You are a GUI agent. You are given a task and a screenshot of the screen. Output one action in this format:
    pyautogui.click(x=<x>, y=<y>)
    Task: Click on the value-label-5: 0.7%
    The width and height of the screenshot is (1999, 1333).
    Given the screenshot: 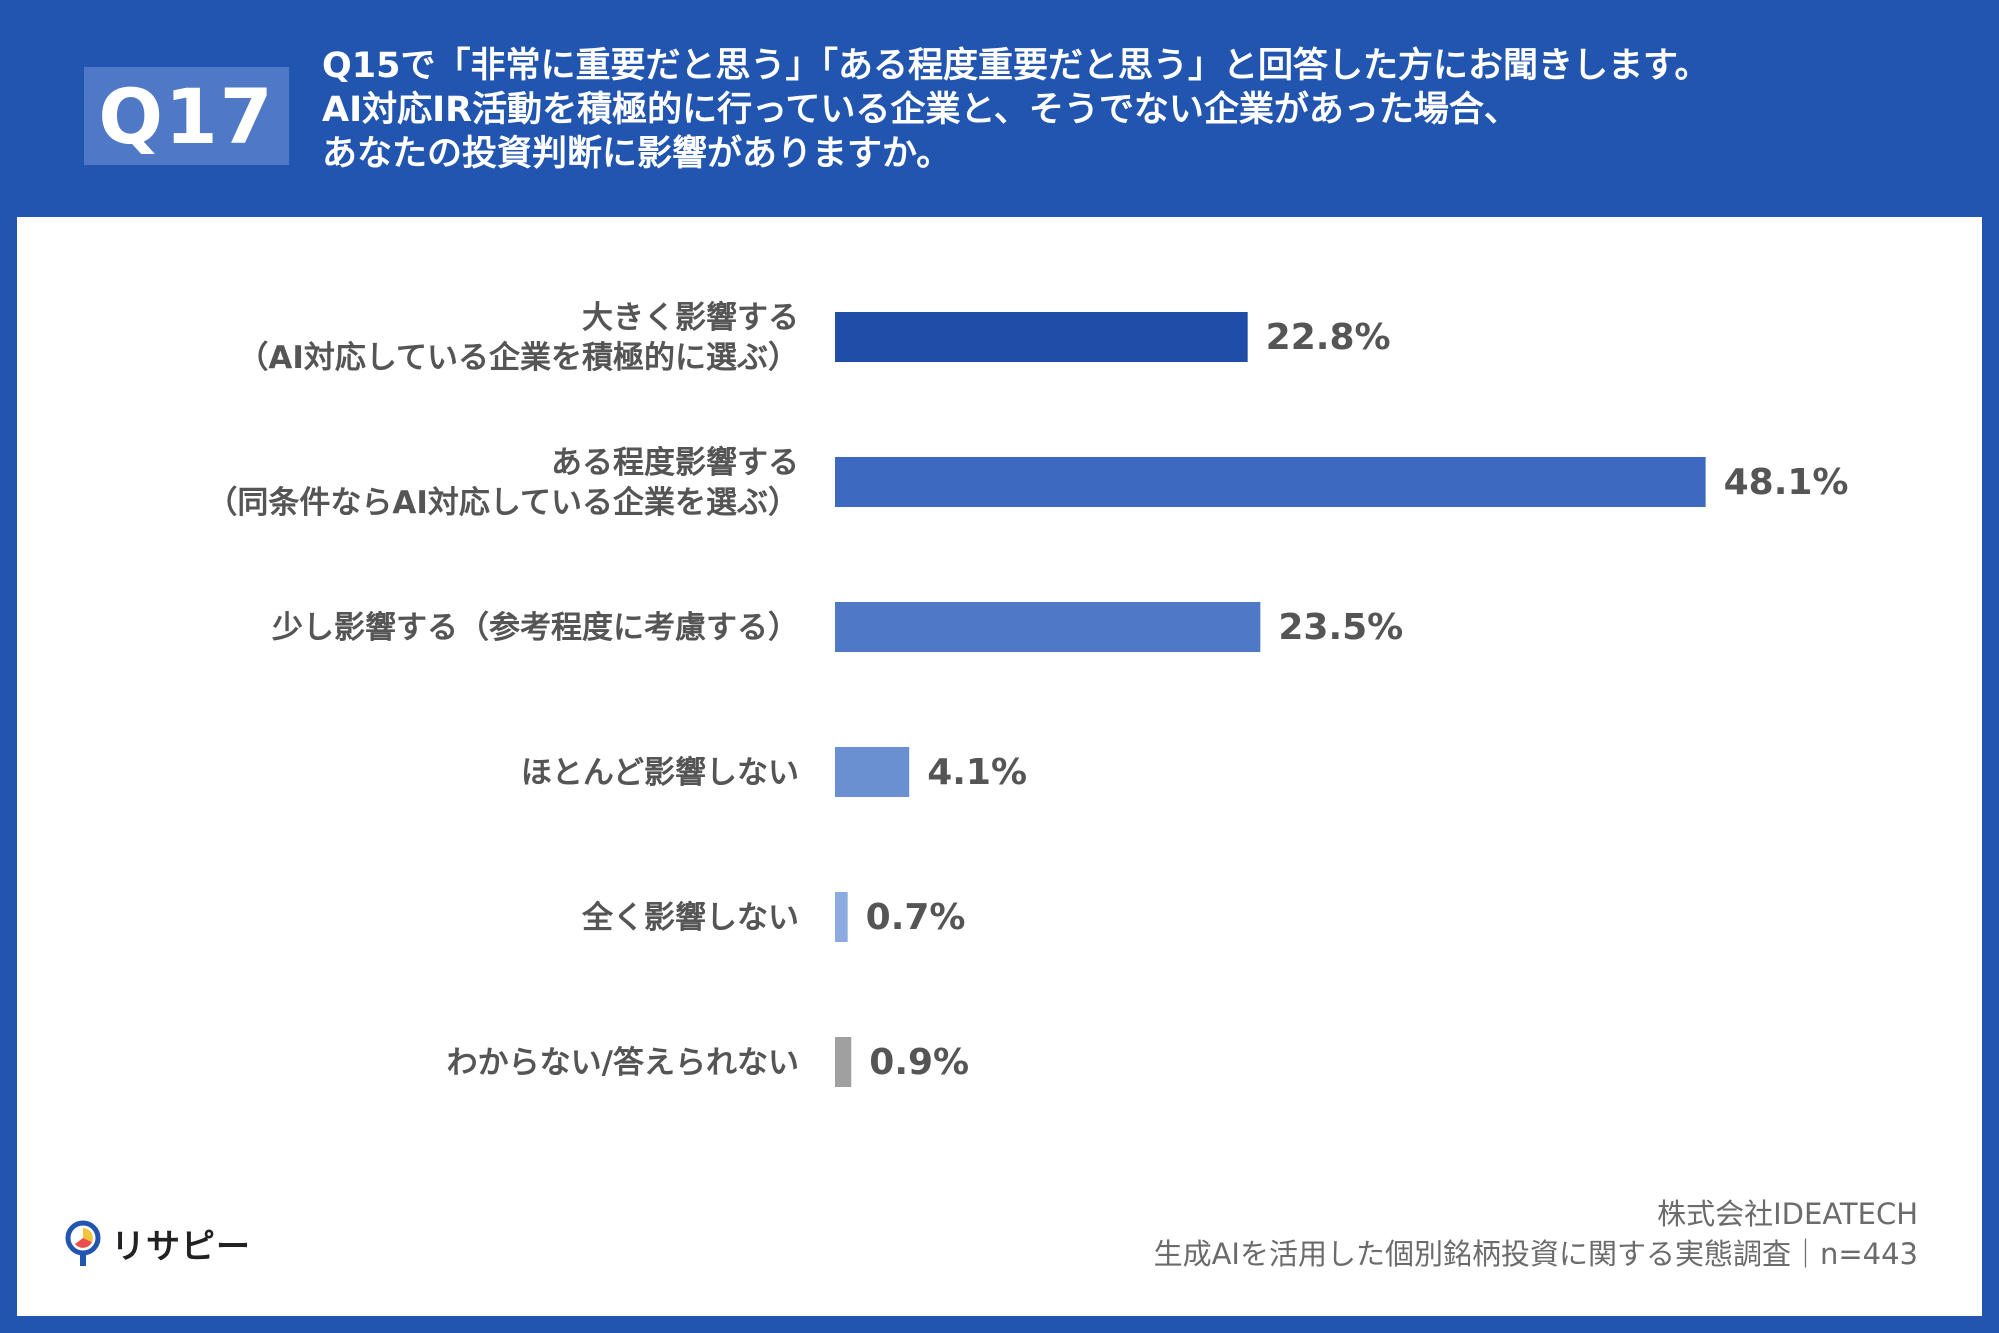 What is the action you would take?
    pyautogui.click(x=916, y=917)
    